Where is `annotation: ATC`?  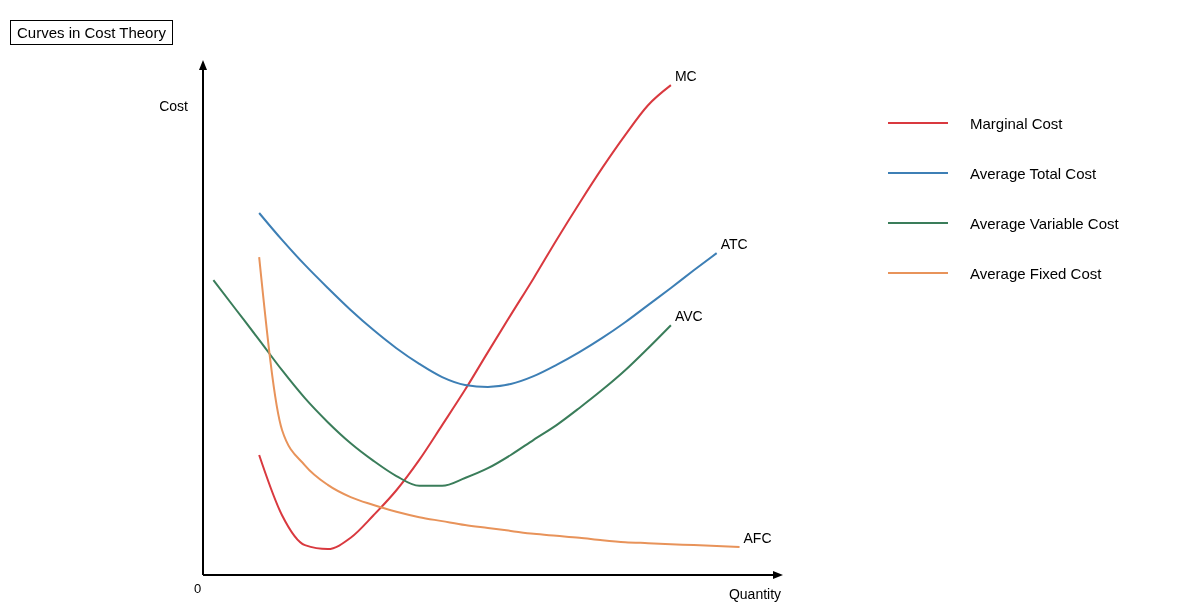 annotation: ATC is located at coordinates (734, 244).